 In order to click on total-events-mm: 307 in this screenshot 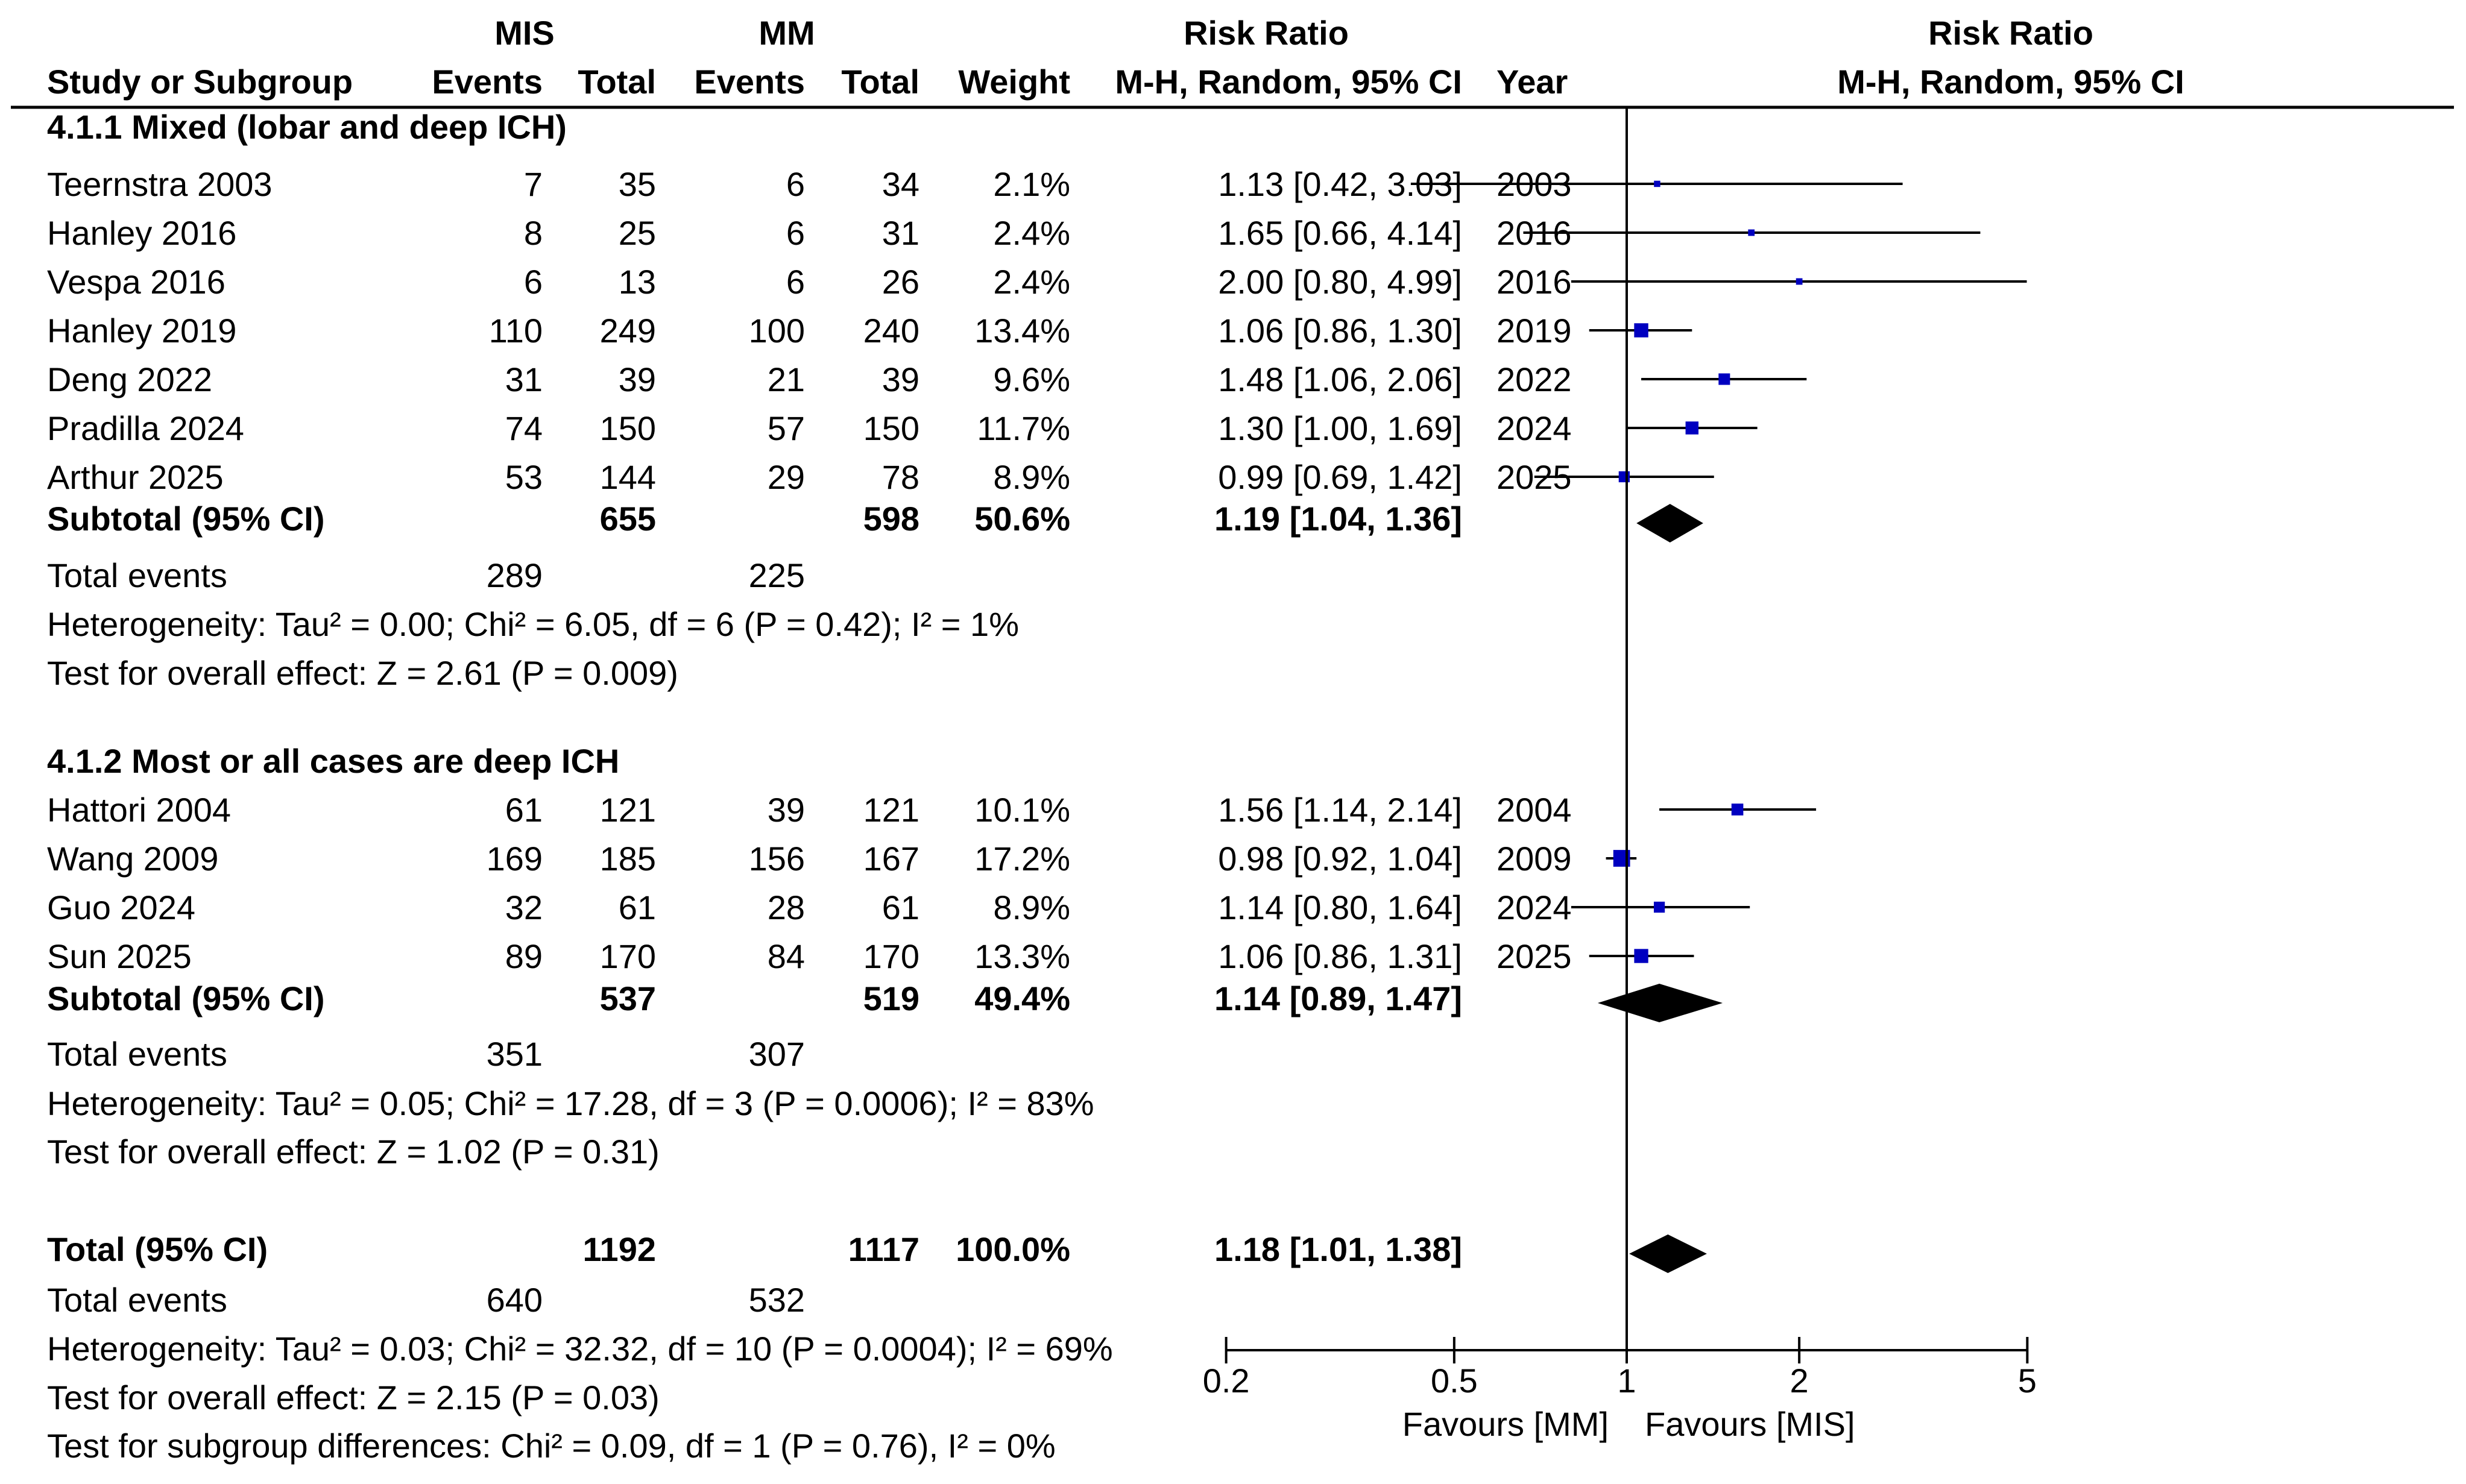, I will do `click(777, 1054)`.